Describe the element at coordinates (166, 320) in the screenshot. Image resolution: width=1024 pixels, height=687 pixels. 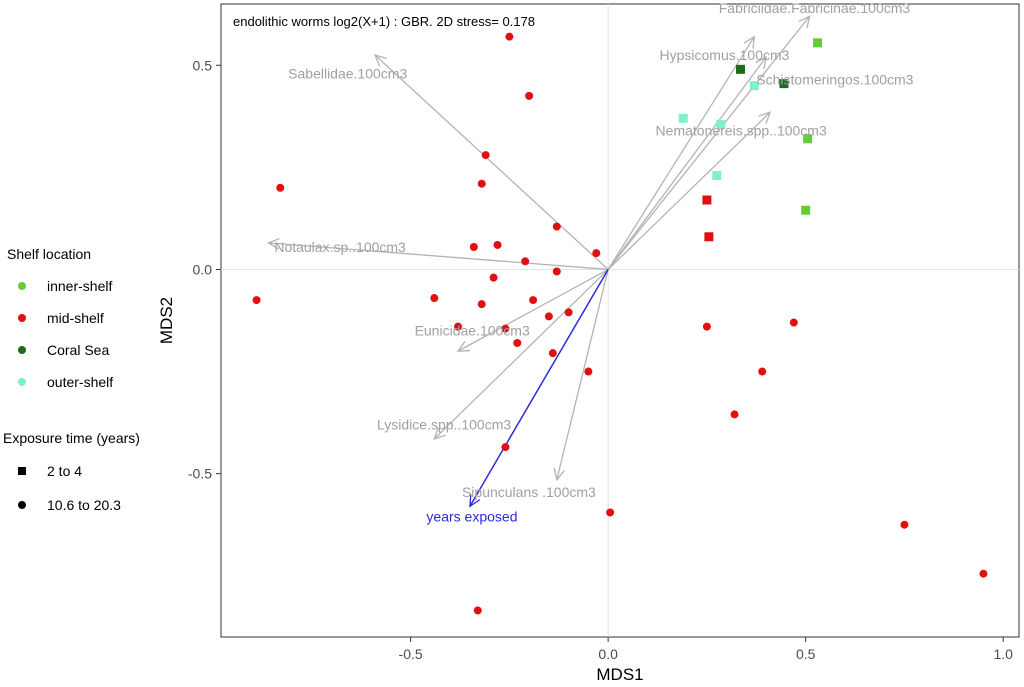
I see `y-axis-title: MDS2` at that location.